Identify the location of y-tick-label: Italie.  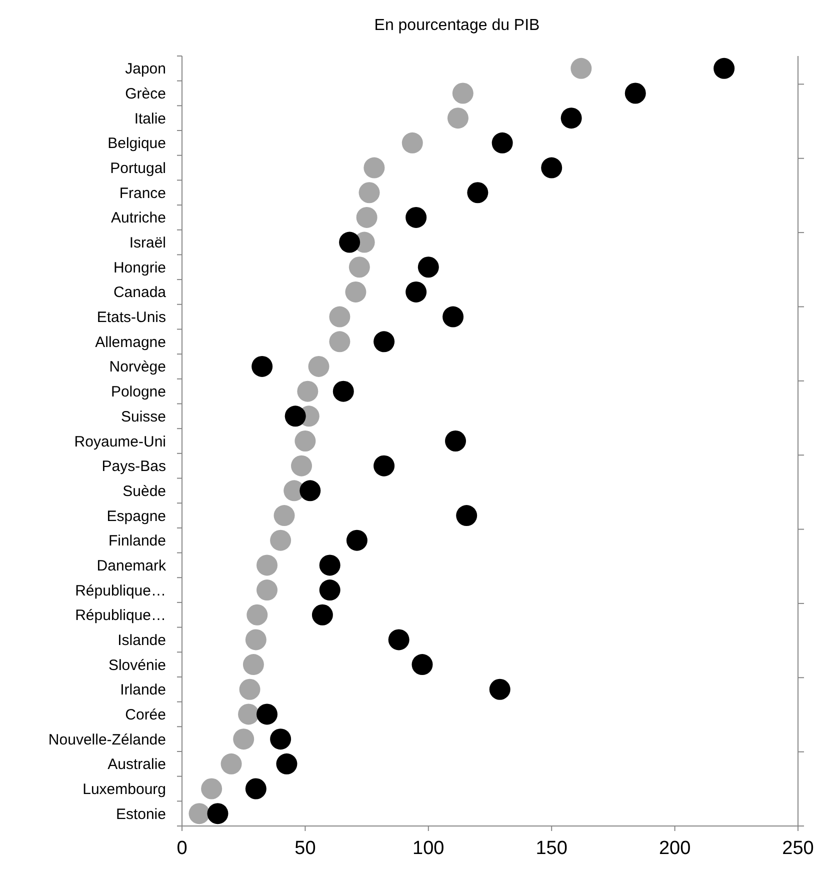
(150, 119).